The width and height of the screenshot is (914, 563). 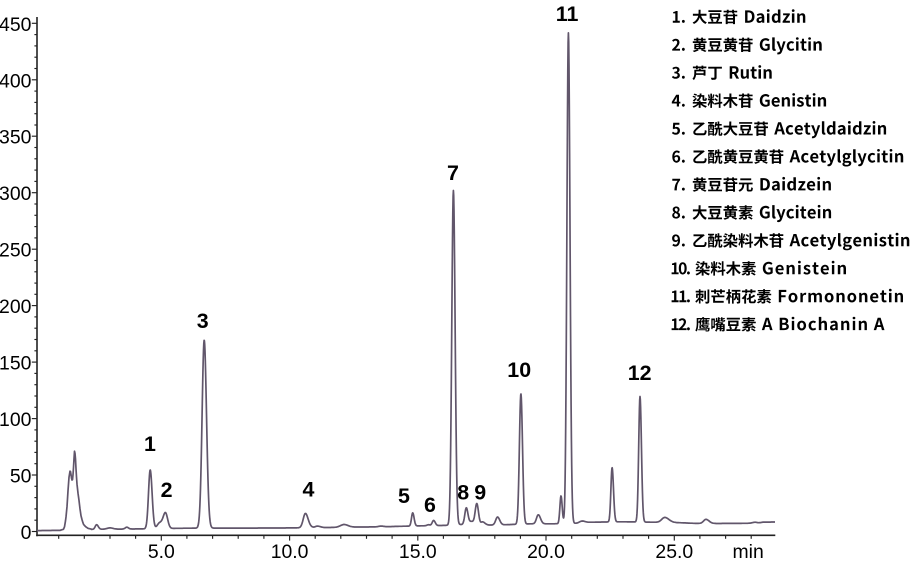 What do you see at coordinates (161, 552) in the screenshot?
I see `svg-text: 5.0` at bounding box center [161, 552].